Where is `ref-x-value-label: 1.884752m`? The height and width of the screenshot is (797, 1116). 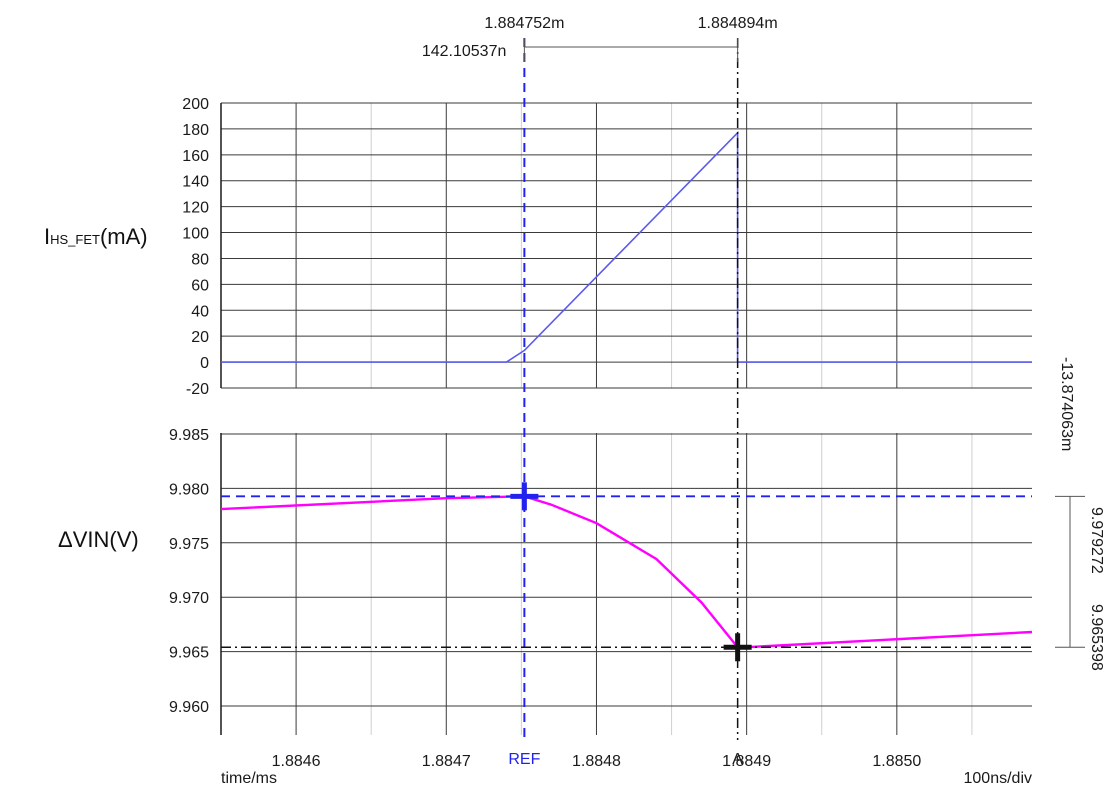
ref-x-value-label: 1.884752m is located at coordinates (524, 23).